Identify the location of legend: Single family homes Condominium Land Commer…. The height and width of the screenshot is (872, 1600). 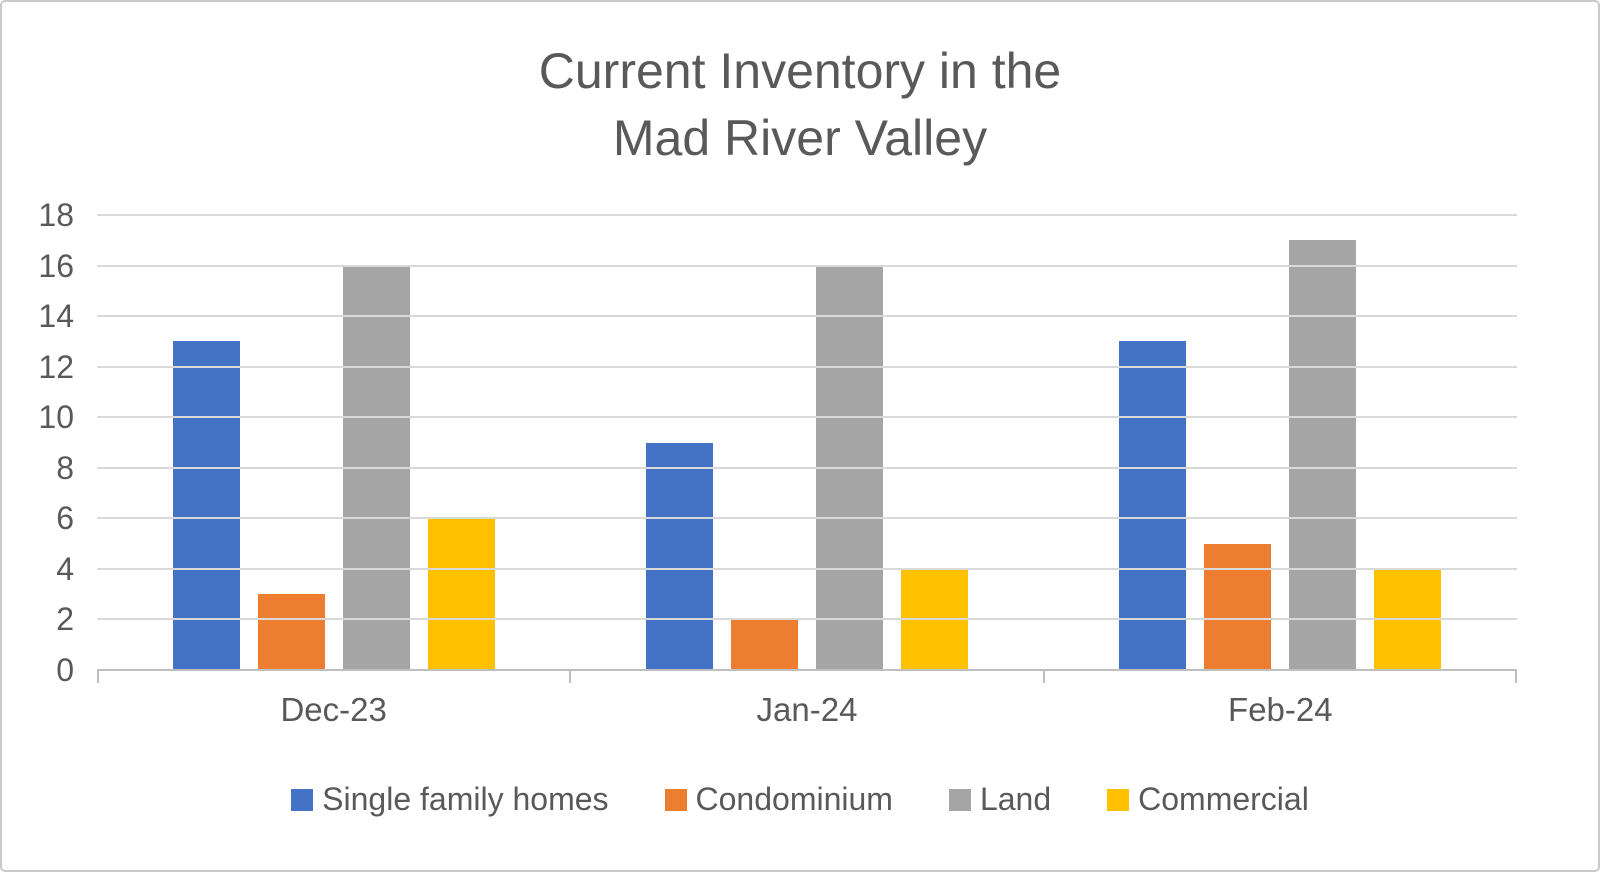
(800, 799).